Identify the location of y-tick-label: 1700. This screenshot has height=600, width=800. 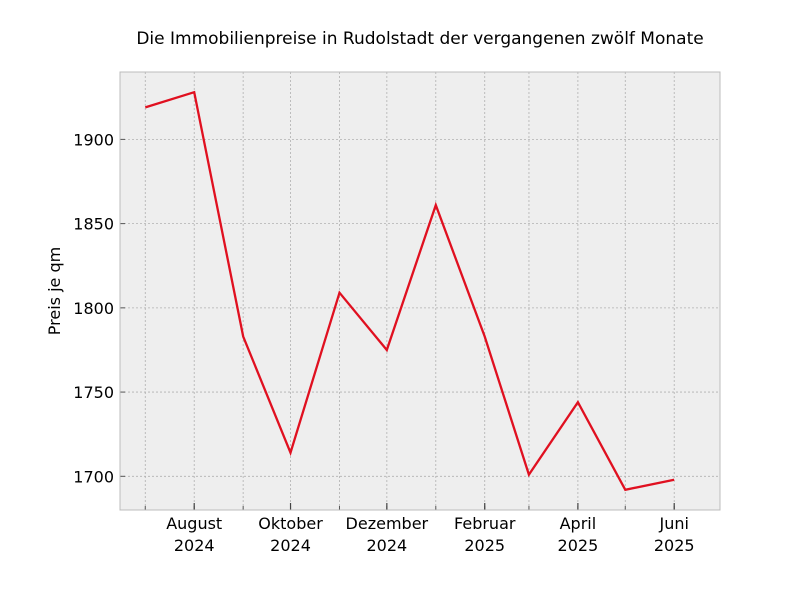
(93, 476).